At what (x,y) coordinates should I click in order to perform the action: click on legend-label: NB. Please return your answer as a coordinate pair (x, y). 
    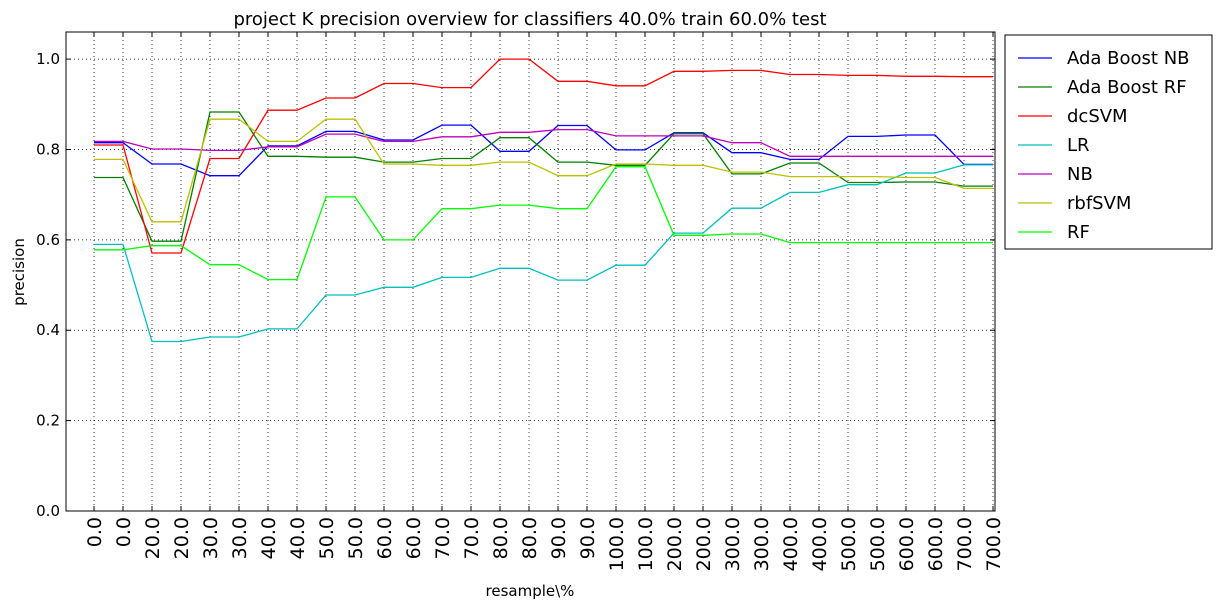
    Looking at the image, I should click on (1080, 174).